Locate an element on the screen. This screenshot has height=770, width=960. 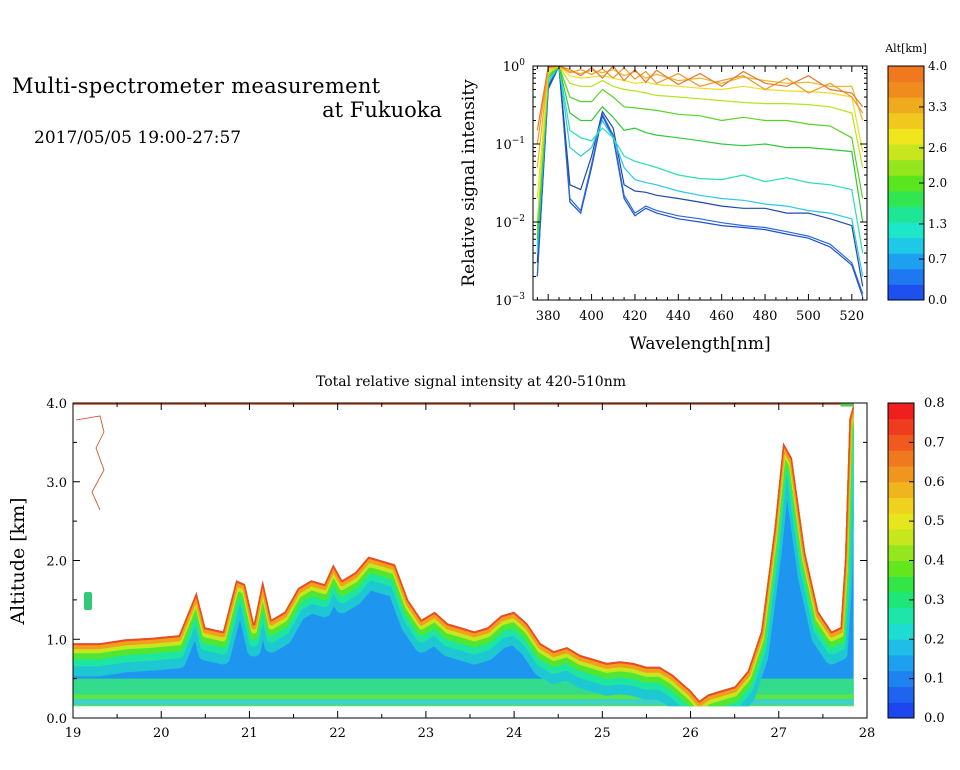
heatmap-x-tick-label: 22 is located at coordinates (337, 733).